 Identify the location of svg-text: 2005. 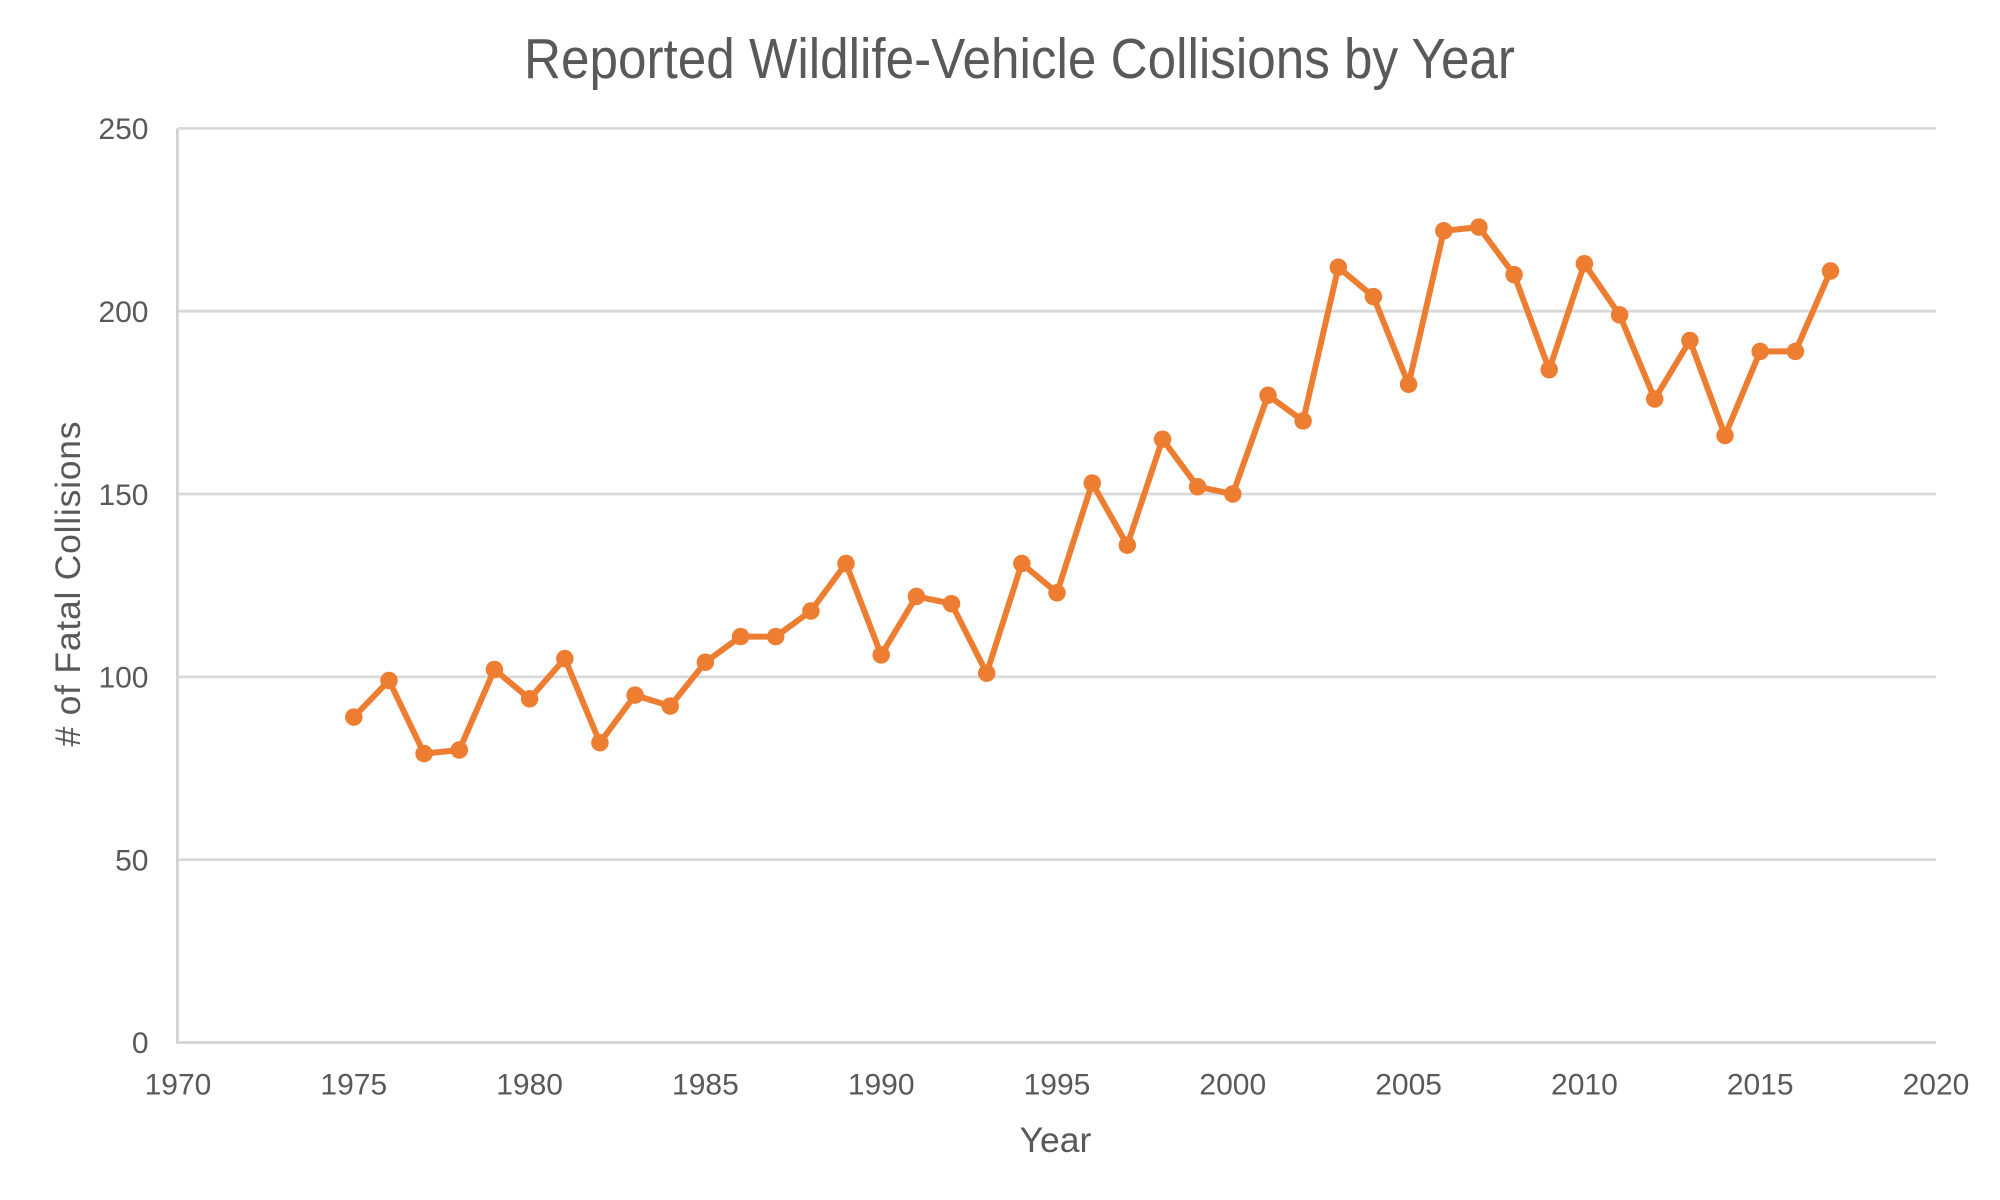
(1408, 1085).